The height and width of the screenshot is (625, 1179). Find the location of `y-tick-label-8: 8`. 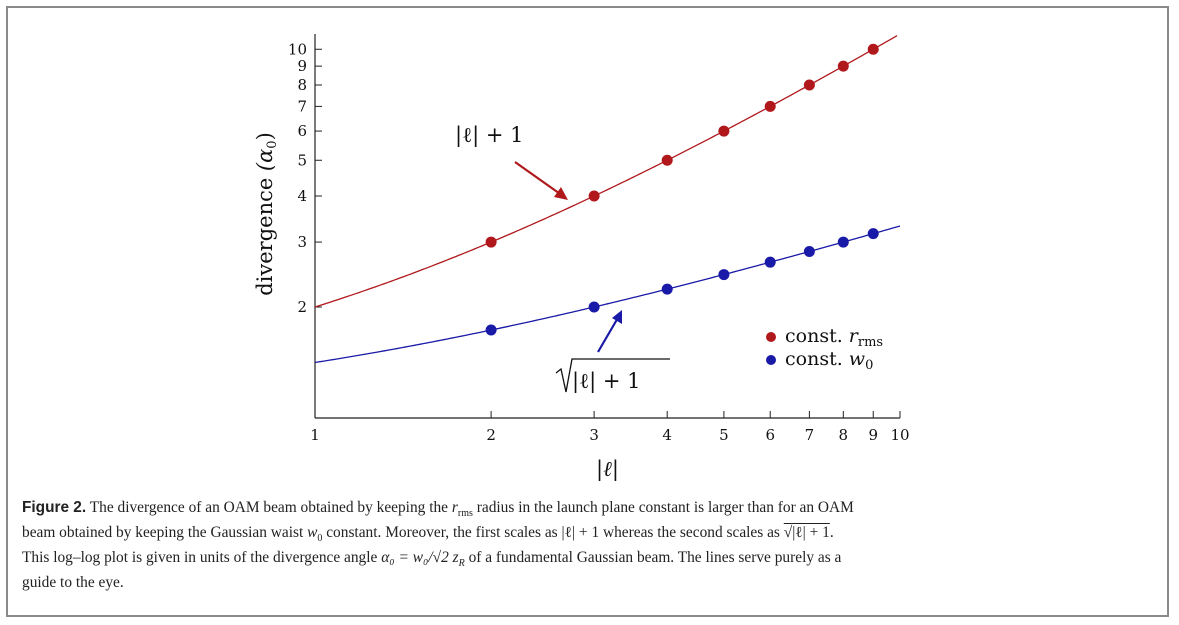

y-tick-label-8: 8 is located at coordinates (302, 85).